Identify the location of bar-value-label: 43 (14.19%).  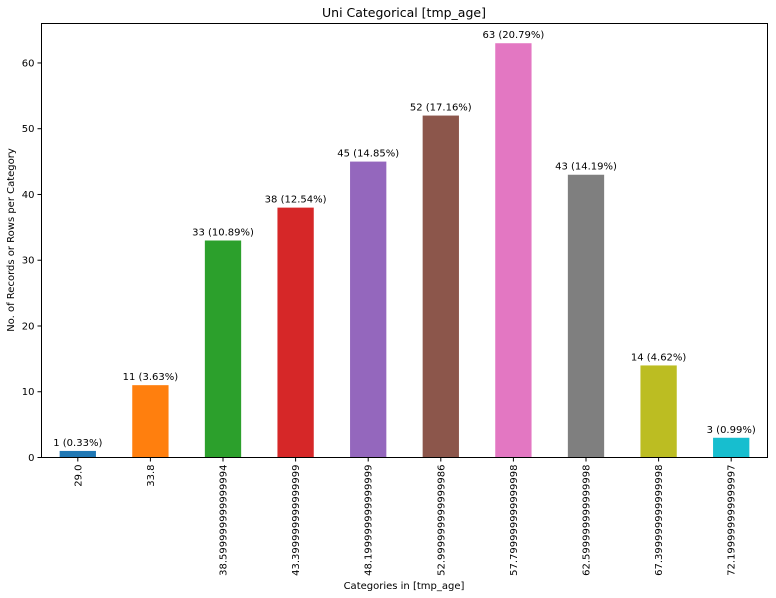
(586, 167).